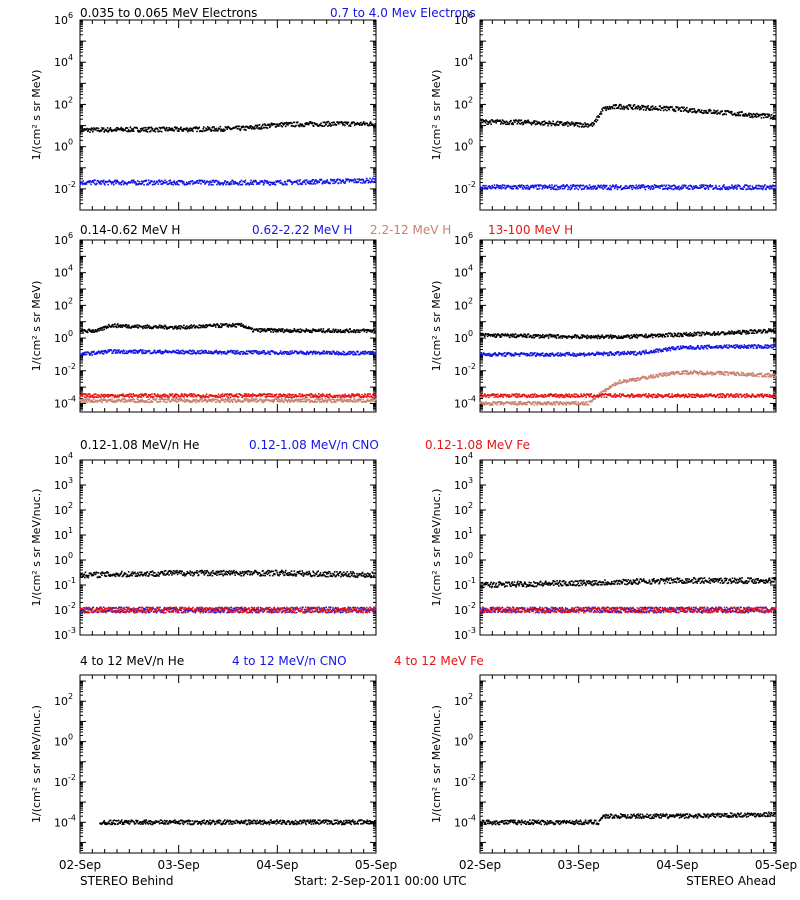 The width and height of the screenshot is (800, 900). What do you see at coordinates (628, 115) in the screenshot?
I see `plot-frame` at bounding box center [628, 115].